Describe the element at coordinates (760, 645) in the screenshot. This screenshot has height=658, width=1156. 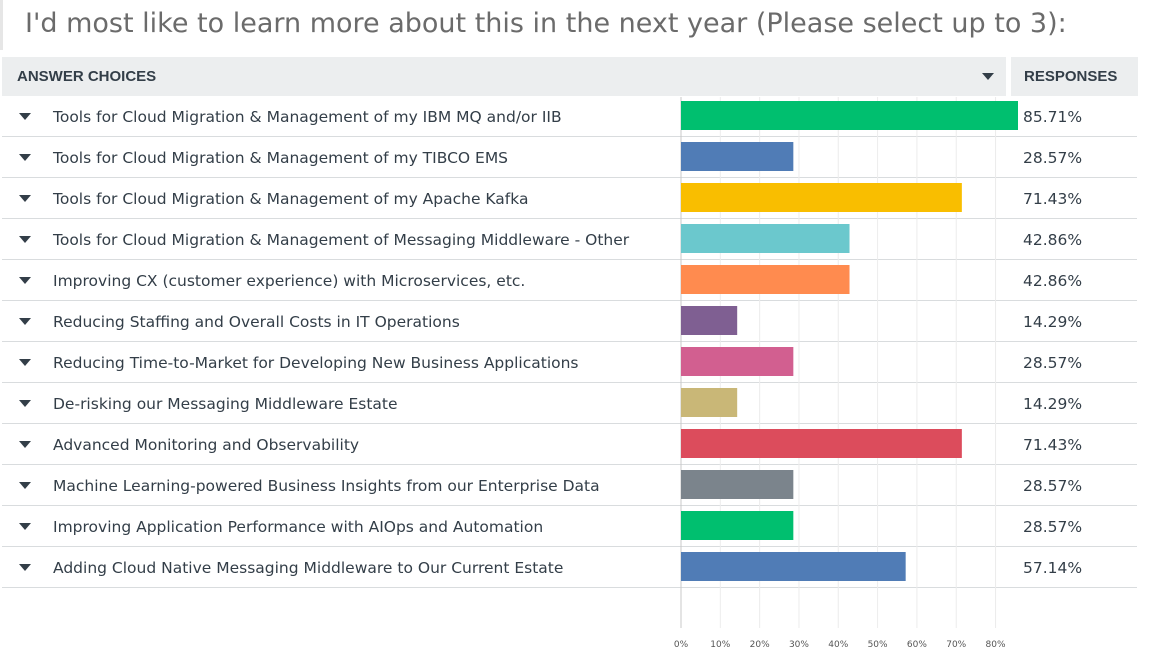
I see `x-tick-label: 20%` at that location.